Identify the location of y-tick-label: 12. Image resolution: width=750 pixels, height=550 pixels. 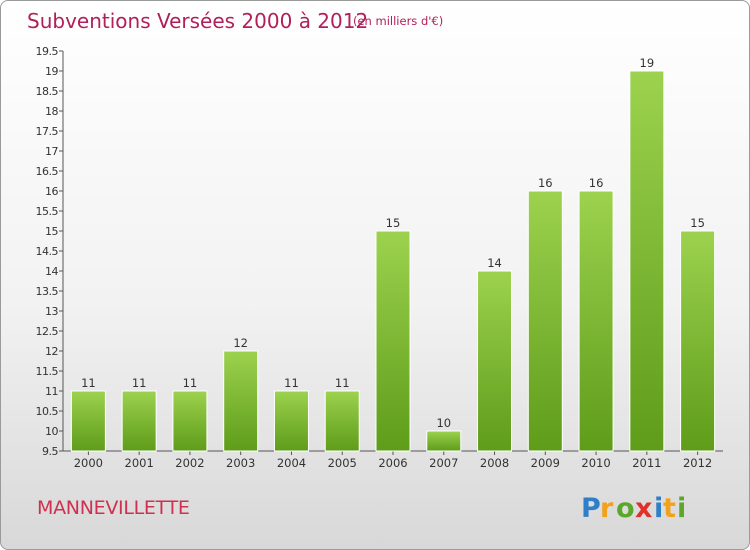
(51, 351).